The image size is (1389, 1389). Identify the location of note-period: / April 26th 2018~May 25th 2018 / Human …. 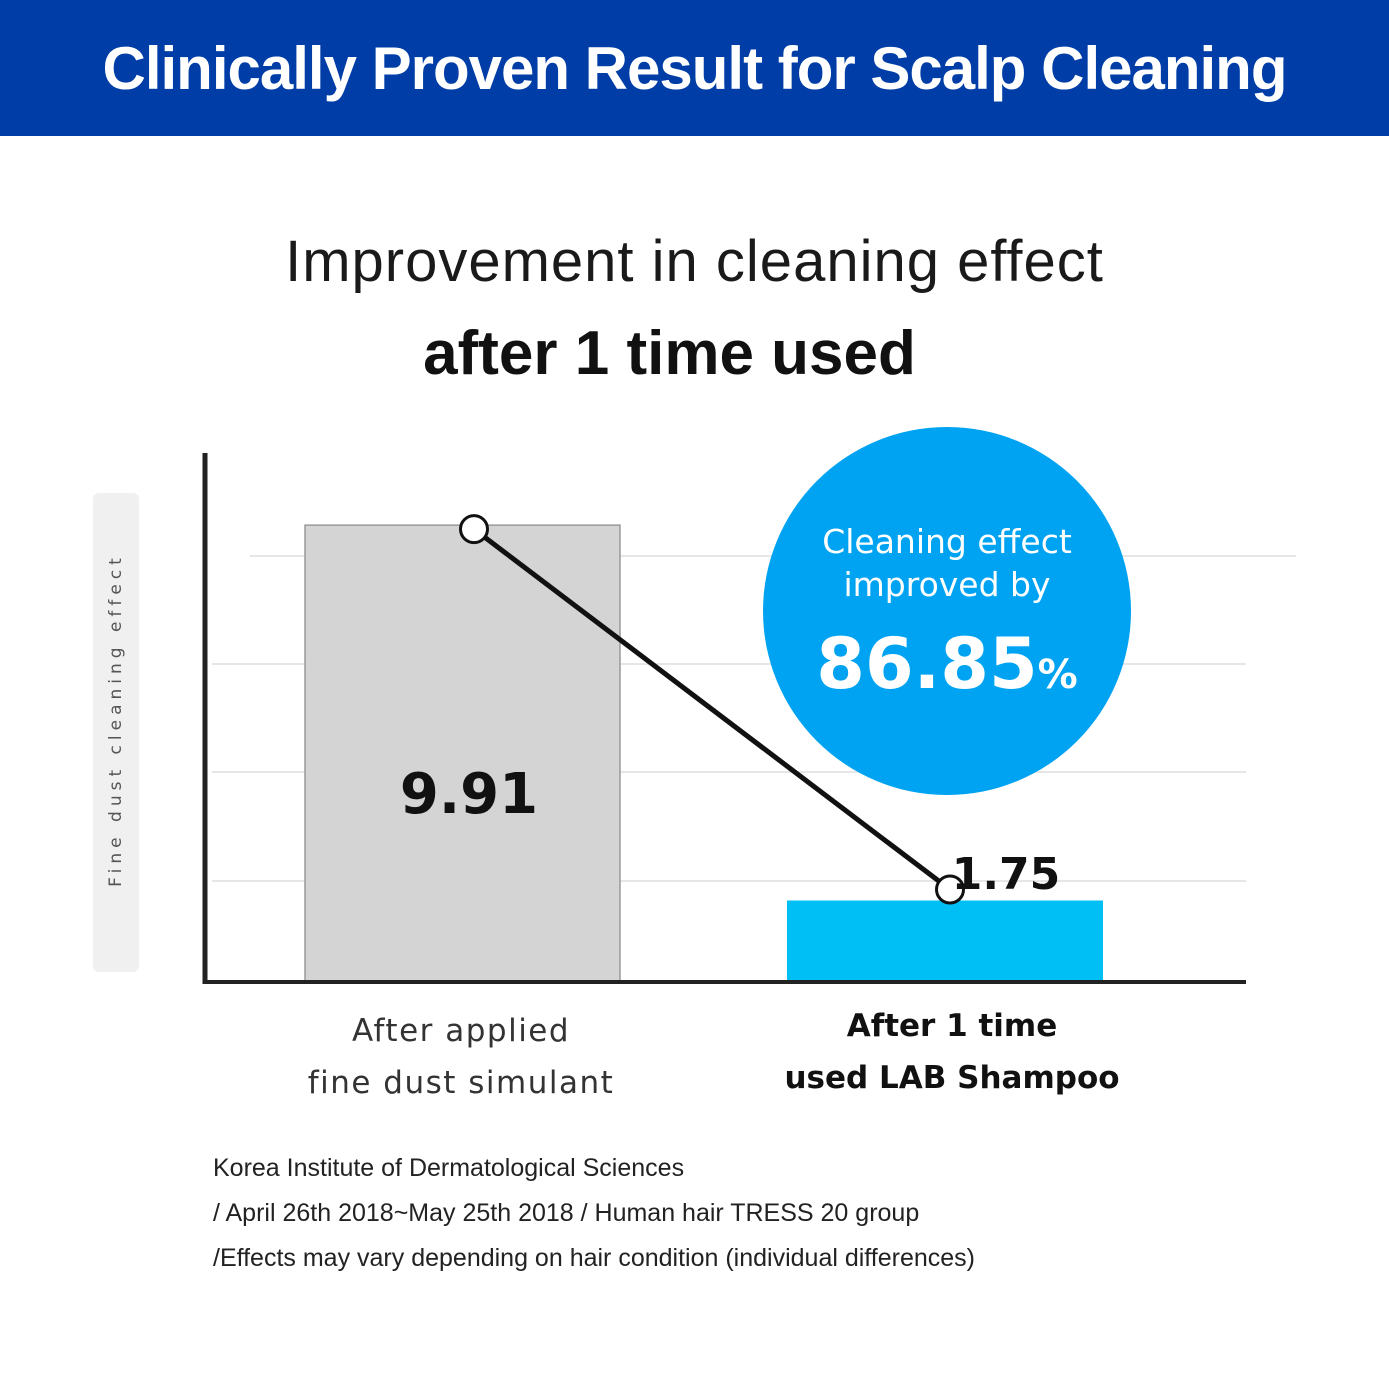
(566, 1213).